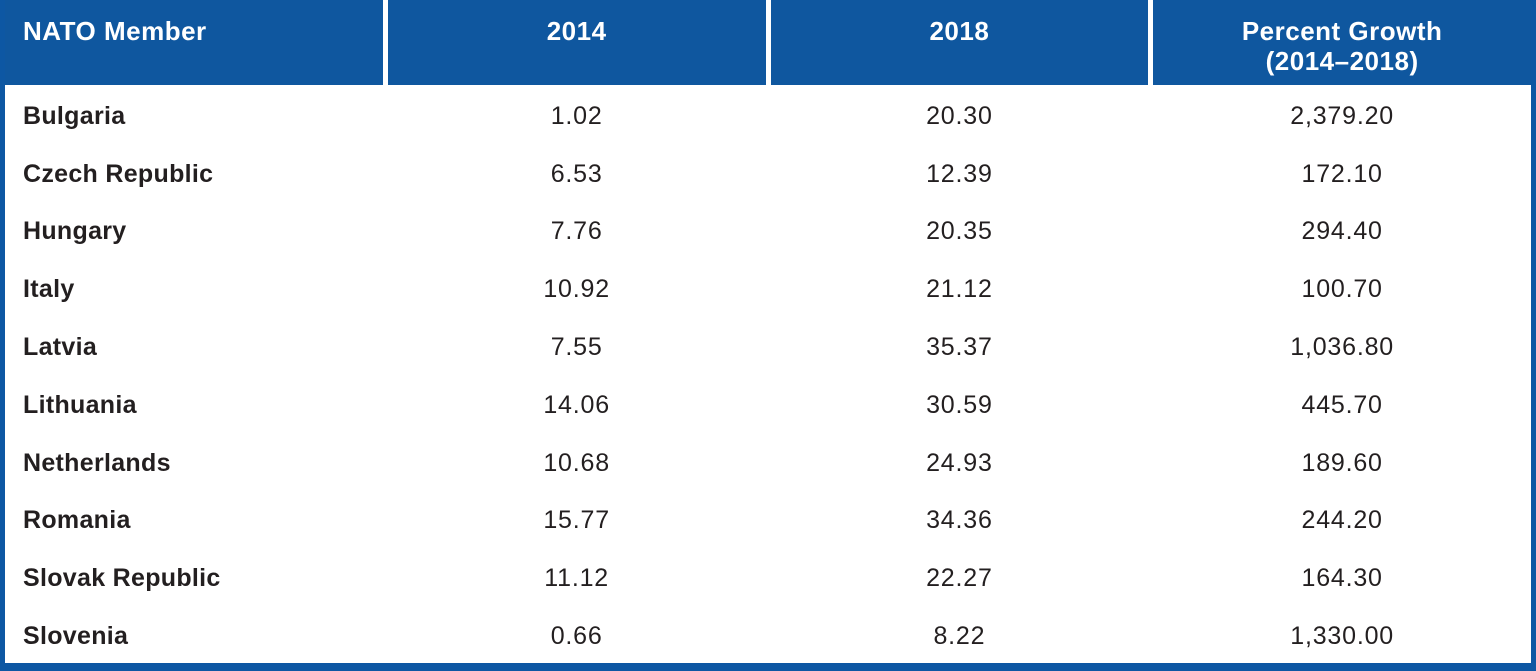  What do you see at coordinates (115, 31) in the screenshot?
I see `column-header-label: NATO Member` at bounding box center [115, 31].